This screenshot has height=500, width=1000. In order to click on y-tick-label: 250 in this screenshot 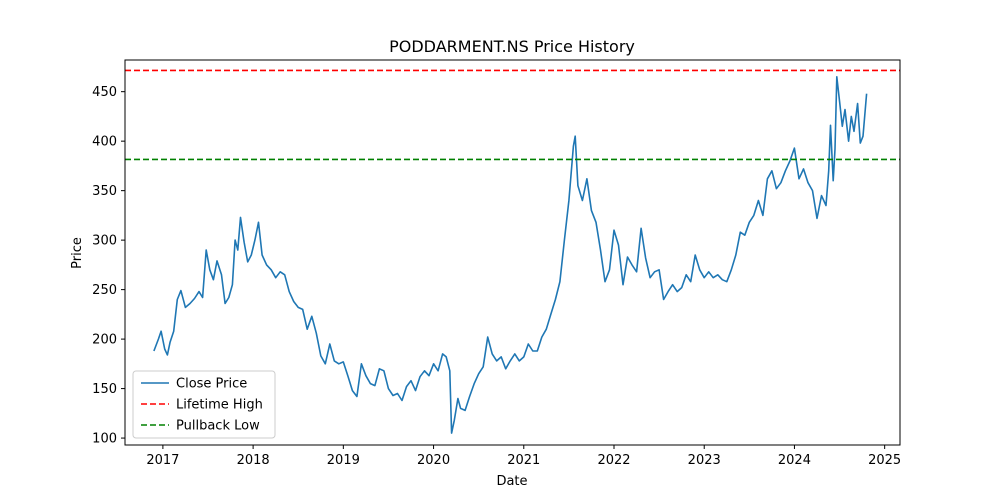, I will do `click(104, 290)`.